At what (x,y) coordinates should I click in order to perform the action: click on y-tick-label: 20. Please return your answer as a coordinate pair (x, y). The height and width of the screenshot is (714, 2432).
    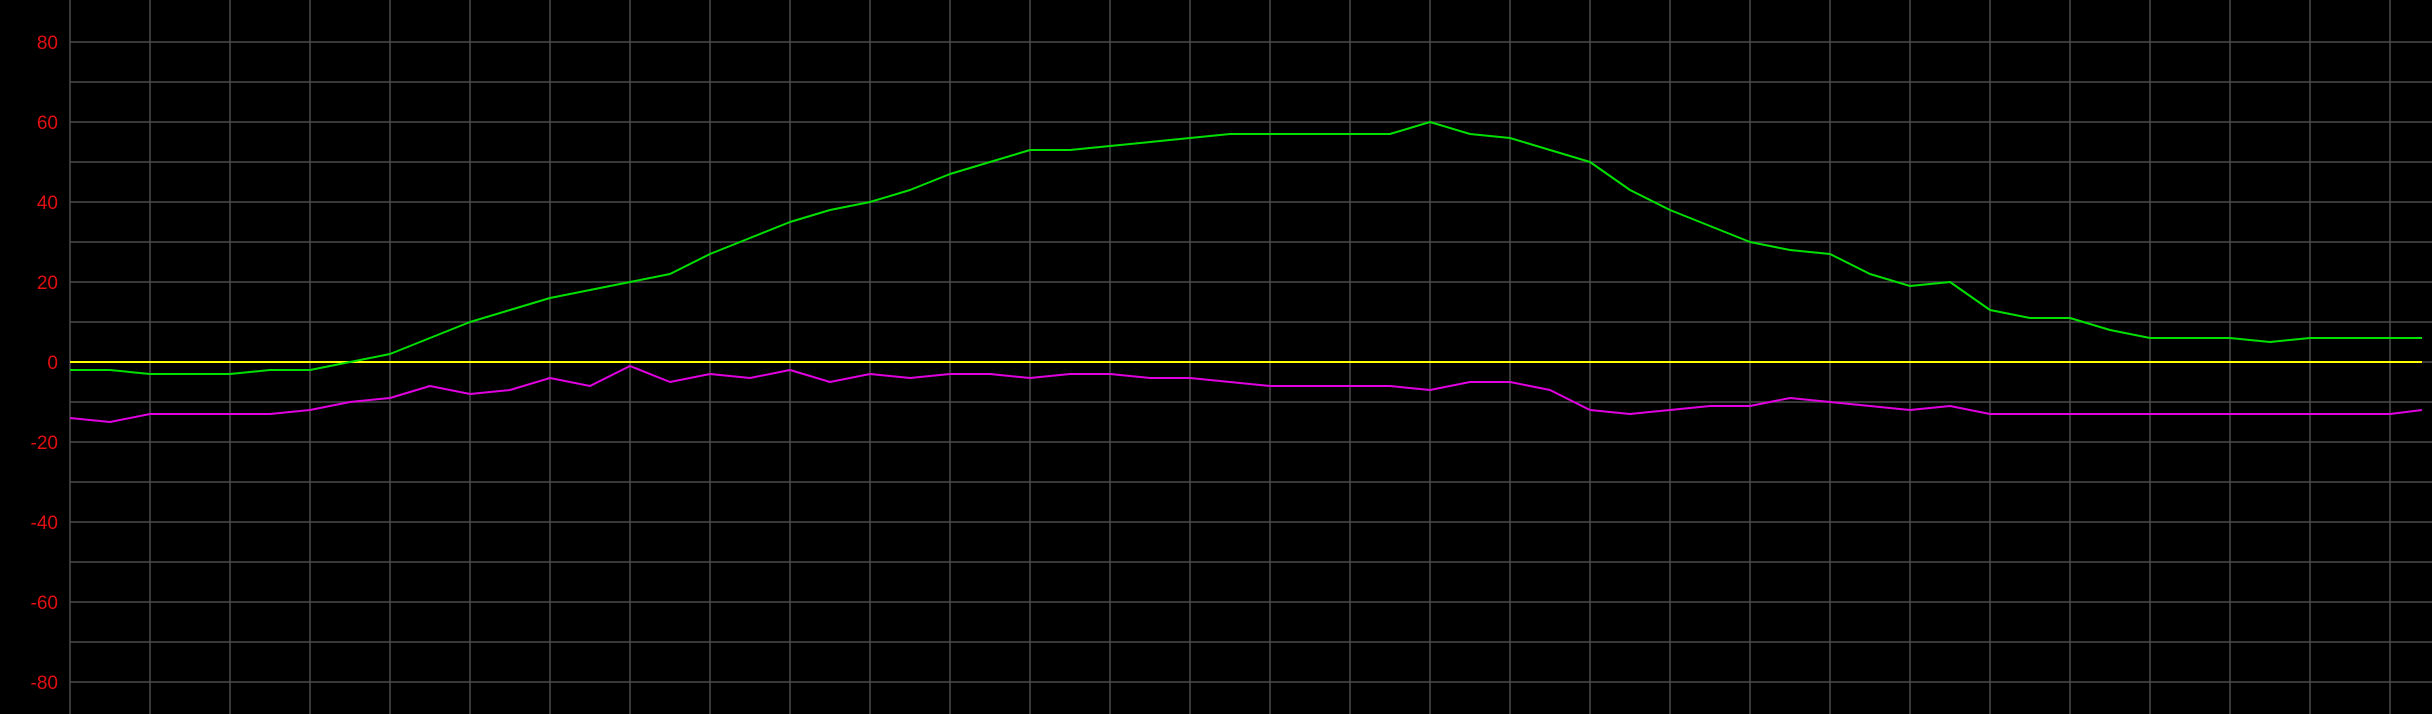
    Looking at the image, I should click on (47, 283).